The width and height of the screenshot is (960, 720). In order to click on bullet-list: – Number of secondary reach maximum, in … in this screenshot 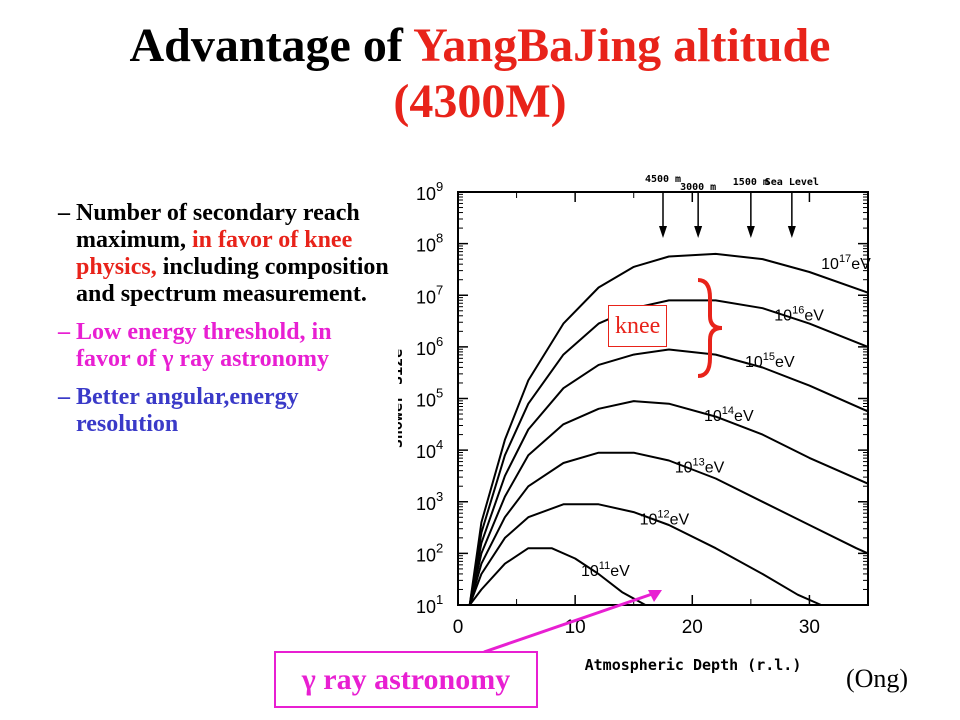, I will do `click(216, 324)`.